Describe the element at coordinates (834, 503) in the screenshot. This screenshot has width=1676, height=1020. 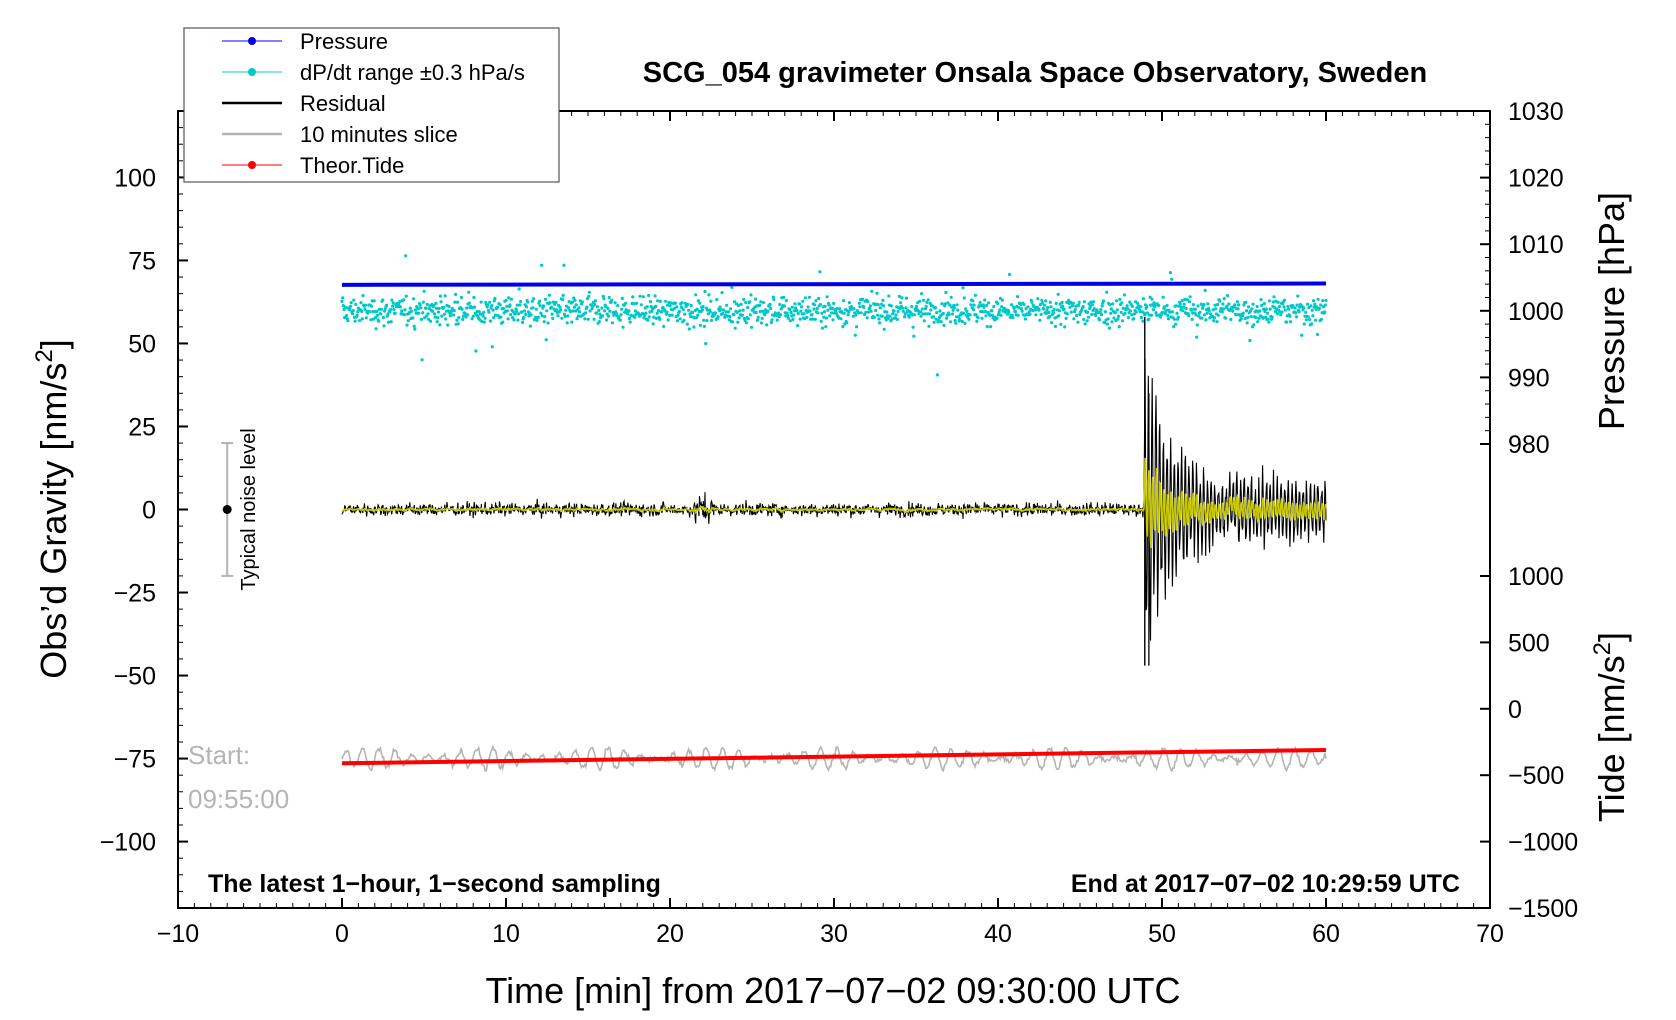
I see `smoothed-residual-line` at that location.